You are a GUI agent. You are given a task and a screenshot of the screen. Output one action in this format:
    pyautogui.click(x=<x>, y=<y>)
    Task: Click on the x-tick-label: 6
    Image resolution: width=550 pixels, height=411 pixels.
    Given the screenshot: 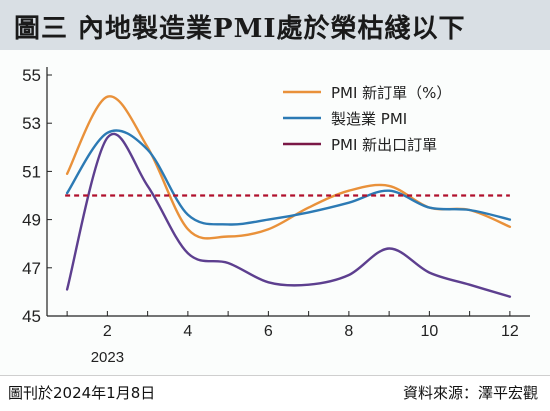 What is the action you would take?
    pyautogui.click(x=268, y=331)
    